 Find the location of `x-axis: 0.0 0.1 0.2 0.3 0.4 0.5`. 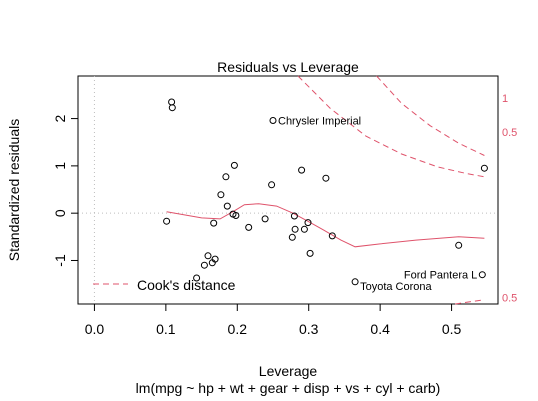

x-axis: 0.0 0.1 0.2 0.3 0.4 0.5 is located at coordinates (273, 320).